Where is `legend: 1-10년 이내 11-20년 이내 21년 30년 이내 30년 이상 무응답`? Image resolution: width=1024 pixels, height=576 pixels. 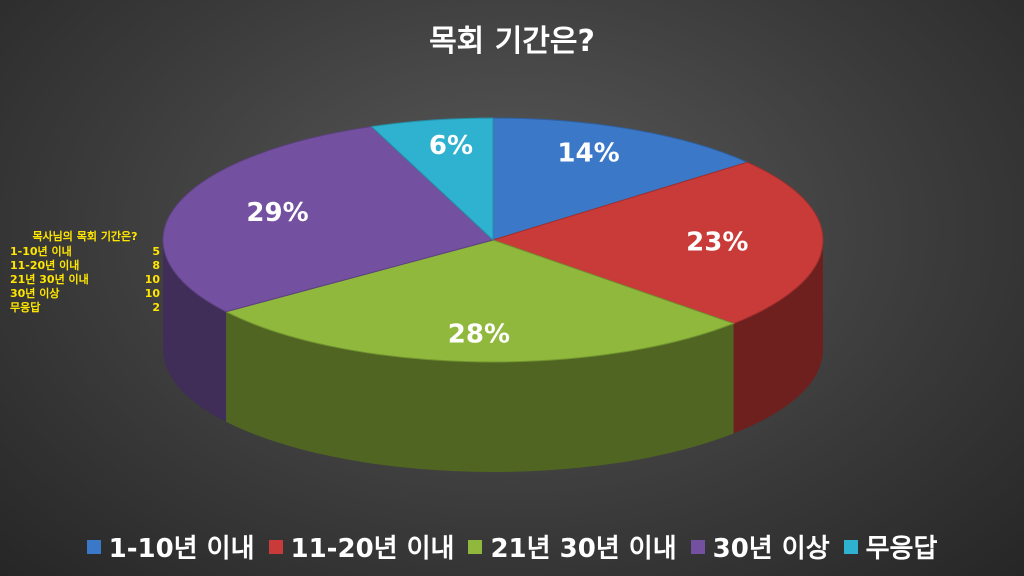 legend: 1-10년 이내 11-20년 이내 21년 30년 이내 30년 이상 무응답 is located at coordinates (512, 546).